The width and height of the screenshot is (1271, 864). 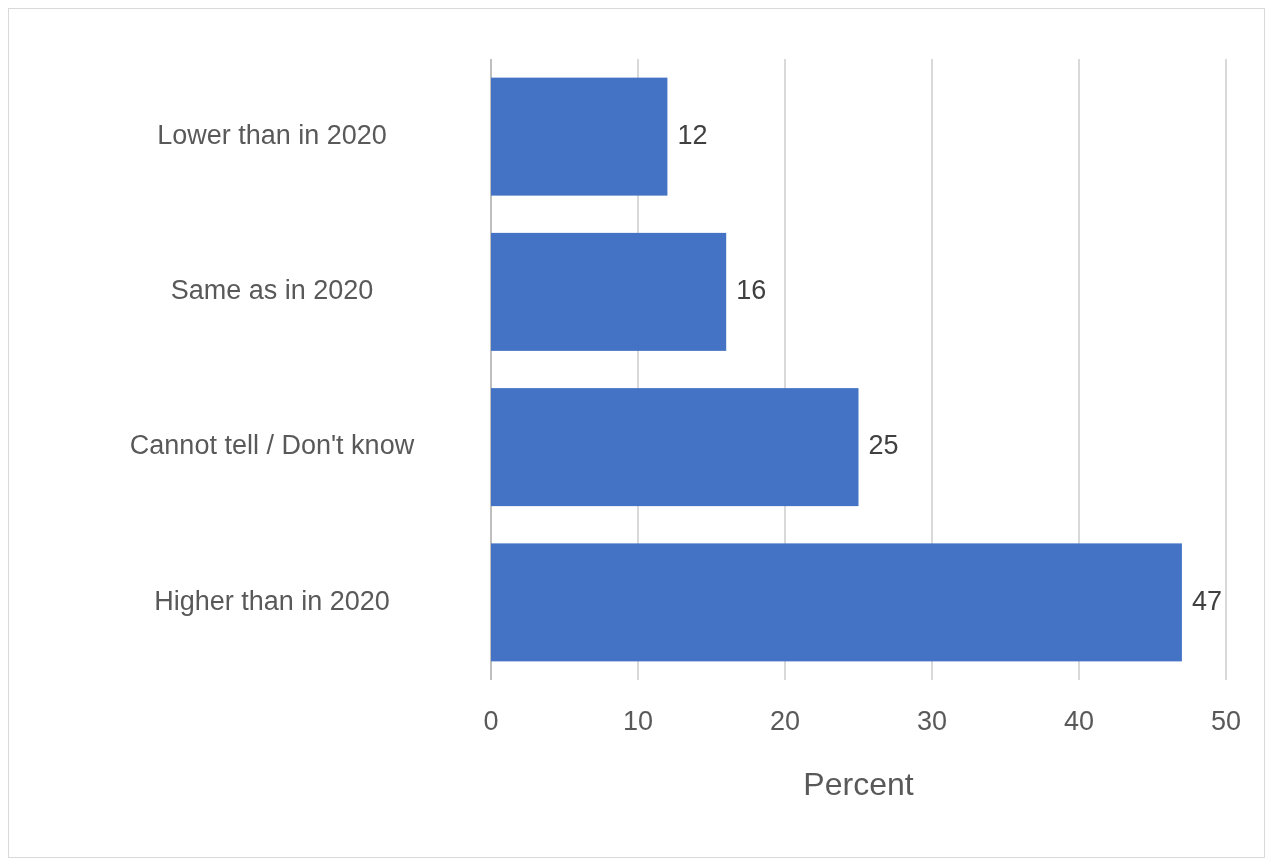 I want to click on y-tick-label: Same as in 2020, so click(x=272, y=290).